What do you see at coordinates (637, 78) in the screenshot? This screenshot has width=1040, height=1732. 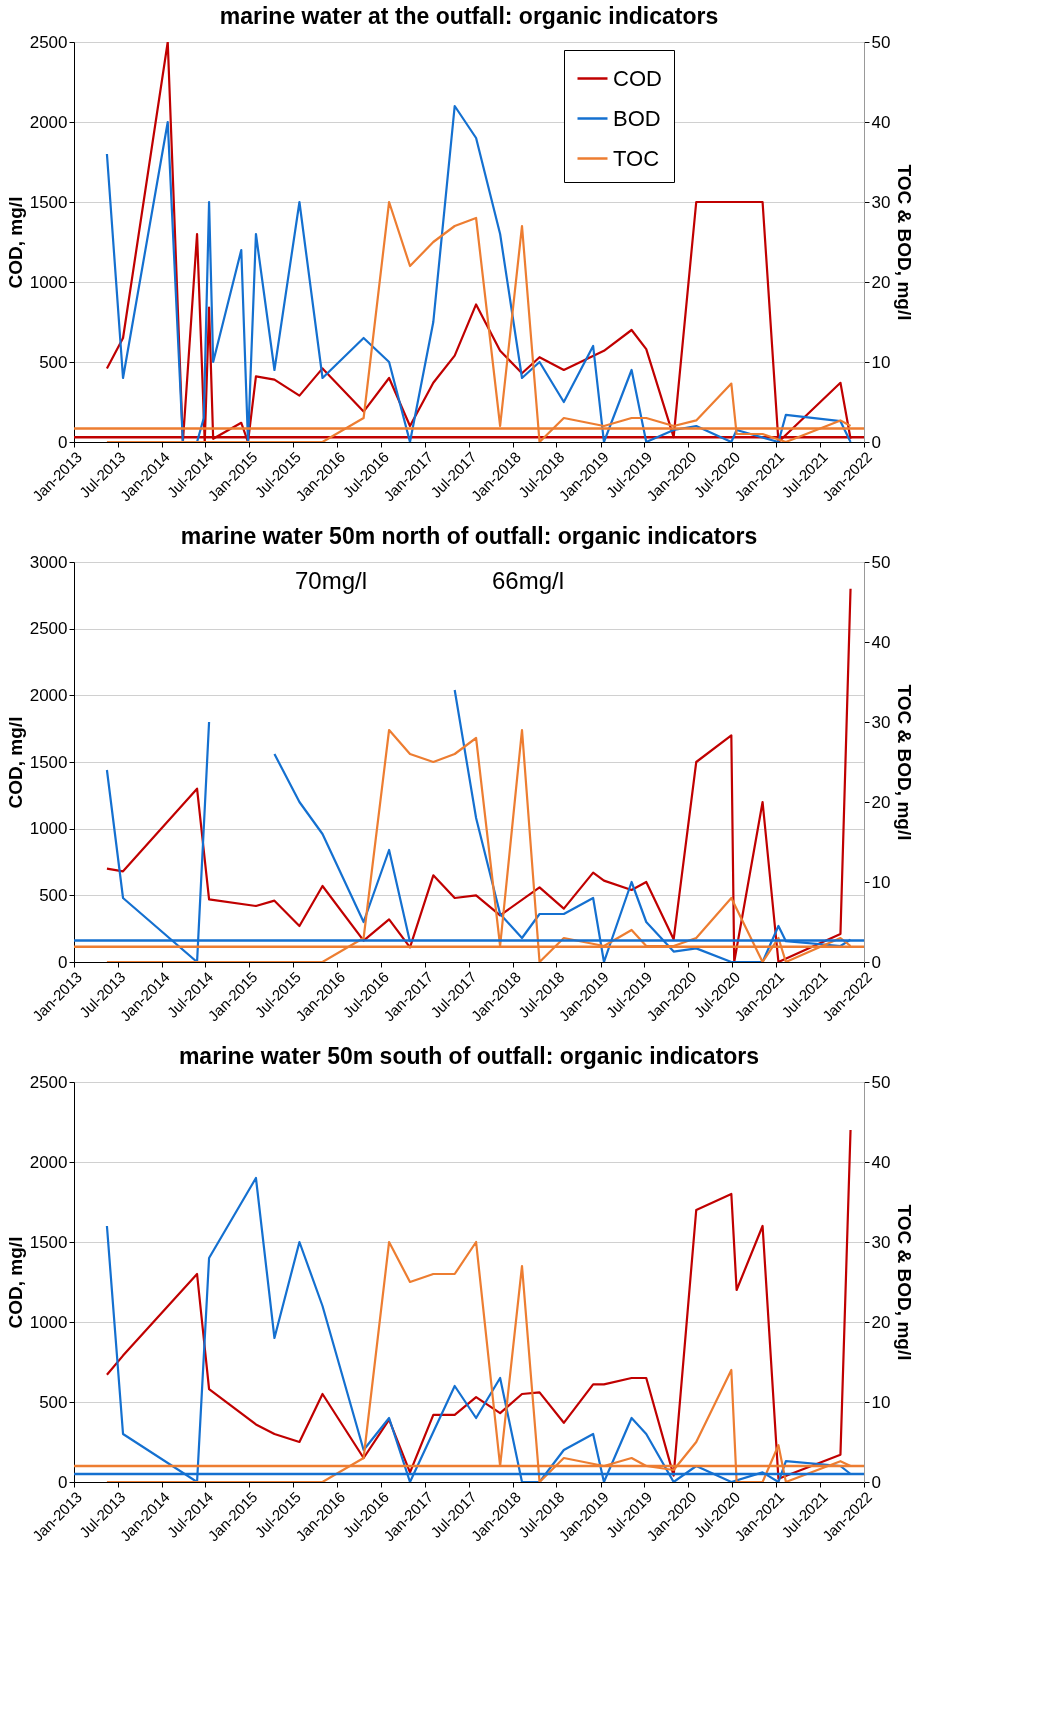 I see `legend-label: COD` at bounding box center [637, 78].